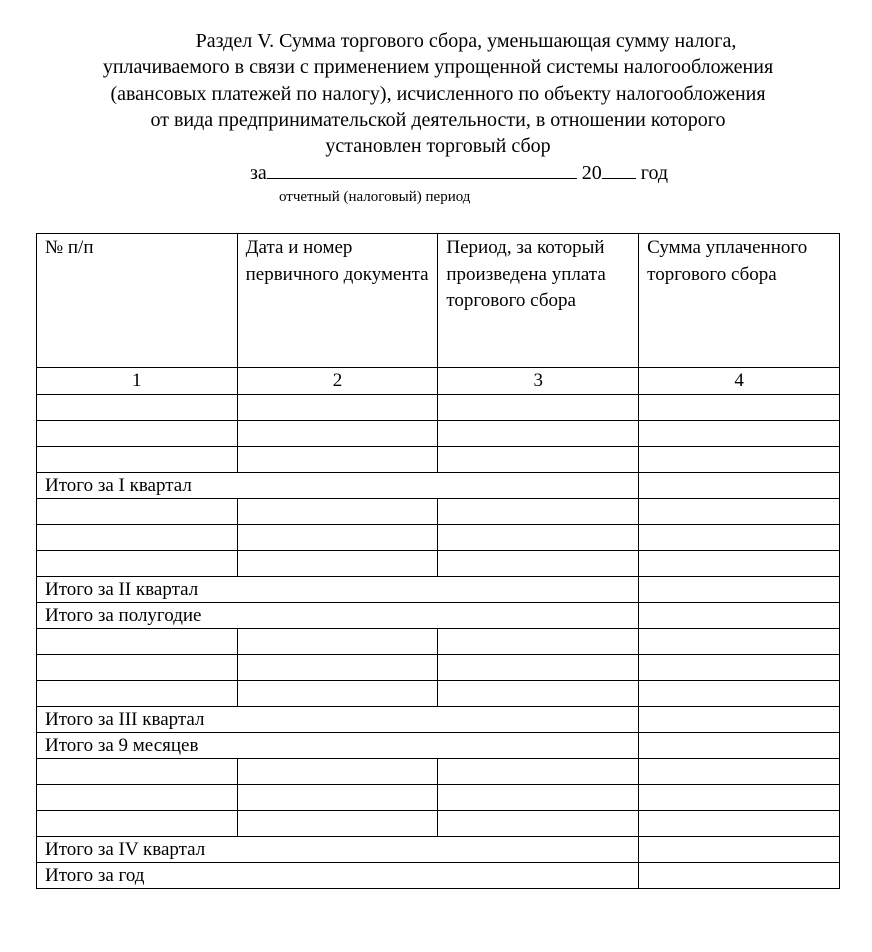 The image size is (872, 952). I want to click on total-row: Итого за III квартал, so click(437, 719).